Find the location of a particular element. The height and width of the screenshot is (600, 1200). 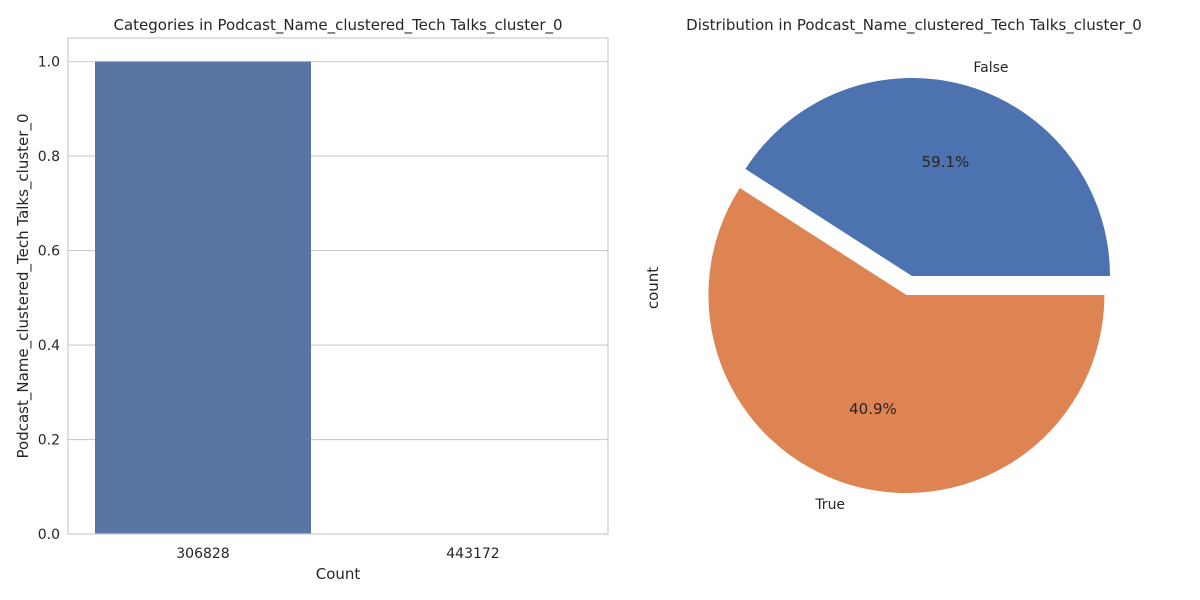

bar-y-tick-label: 0.4 is located at coordinates (49, 346).